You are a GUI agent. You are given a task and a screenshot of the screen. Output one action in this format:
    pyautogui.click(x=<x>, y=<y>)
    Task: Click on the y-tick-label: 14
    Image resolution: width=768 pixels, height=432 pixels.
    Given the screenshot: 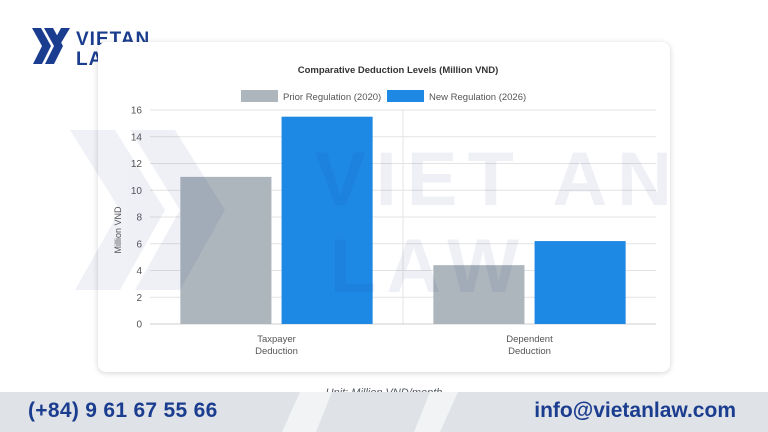 What is the action you would take?
    pyautogui.click(x=137, y=137)
    